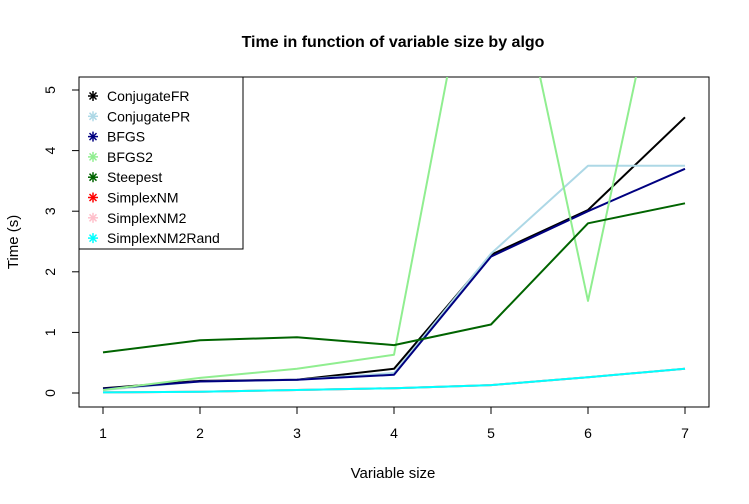  Describe the element at coordinates (148, 96) in the screenshot. I see `legend-label: ConjugateFR` at that location.